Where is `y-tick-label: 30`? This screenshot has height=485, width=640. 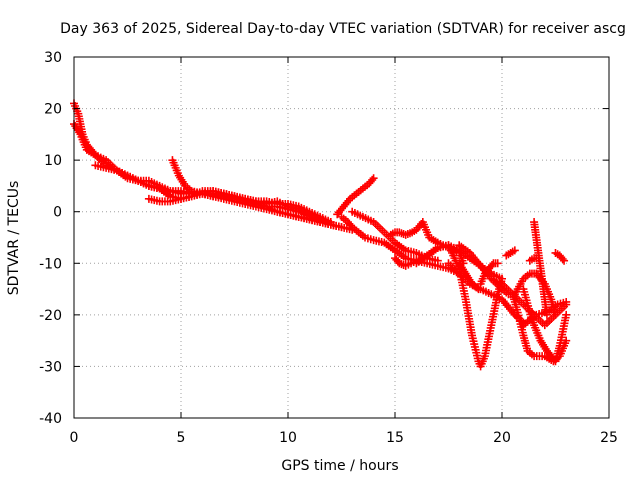
y-tick-label: 30 is located at coordinates (53, 58).